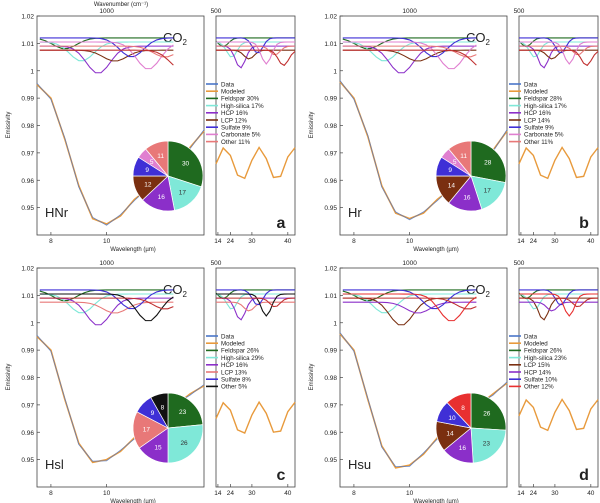  Describe the element at coordinates (545, 106) in the screenshot. I see `legend-label: High-silica 17%` at that location.